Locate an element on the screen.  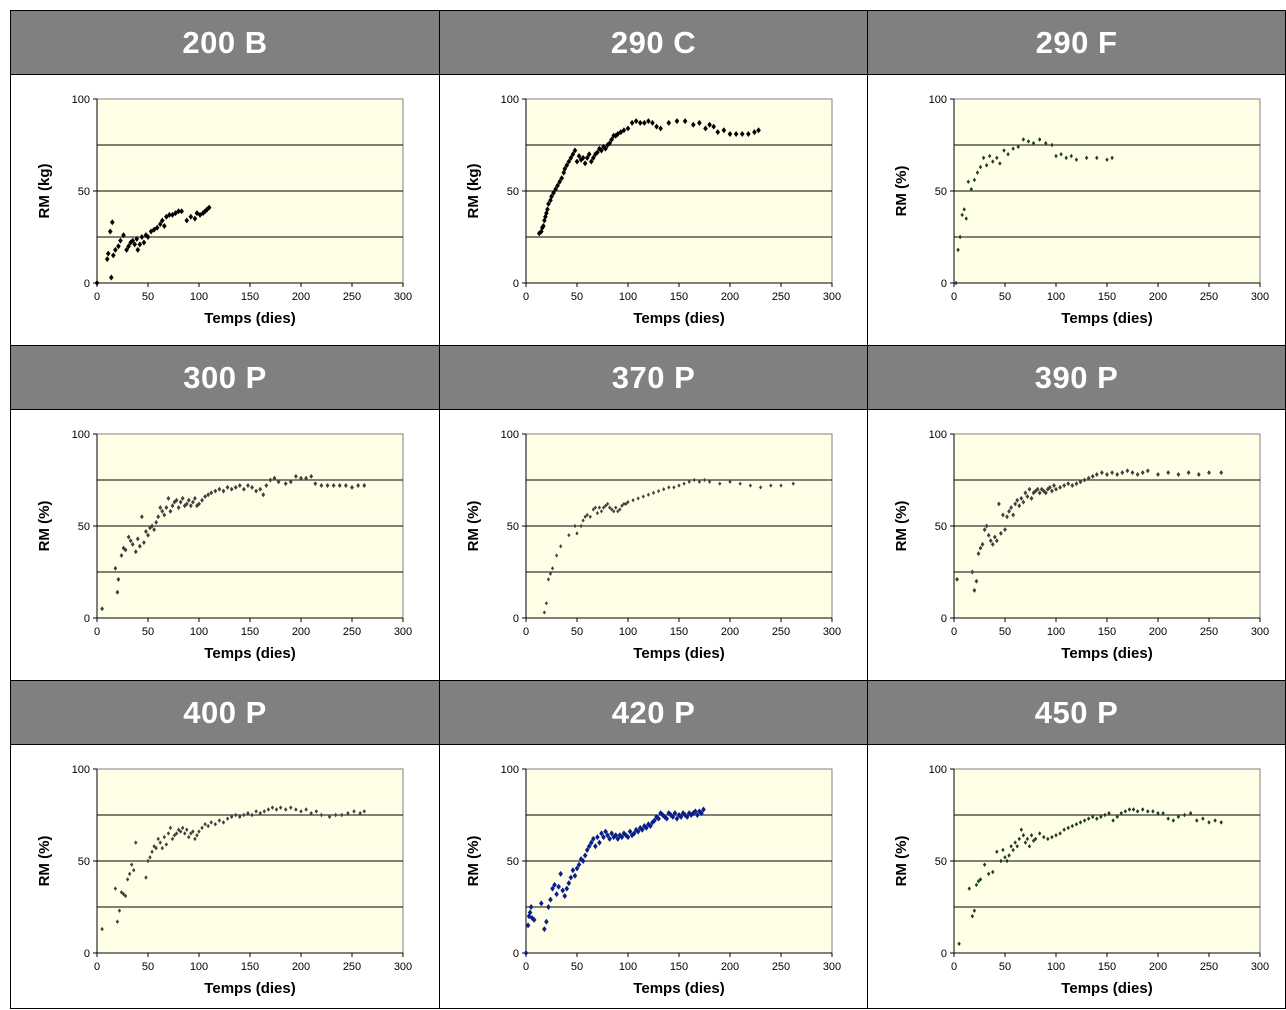
x-tick-label: 300 is located at coordinates (403, 632).